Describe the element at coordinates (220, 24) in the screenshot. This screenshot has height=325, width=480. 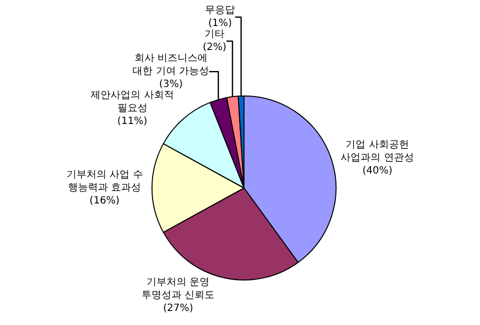
I see `data-label: (1%)` at that location.